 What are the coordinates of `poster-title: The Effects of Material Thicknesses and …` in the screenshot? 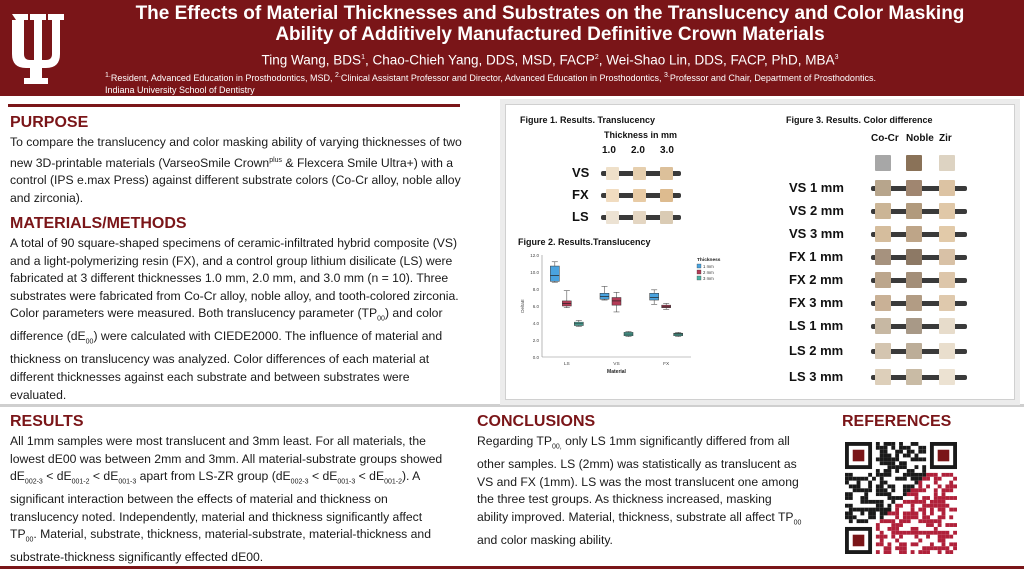 It's located at (550, 24).